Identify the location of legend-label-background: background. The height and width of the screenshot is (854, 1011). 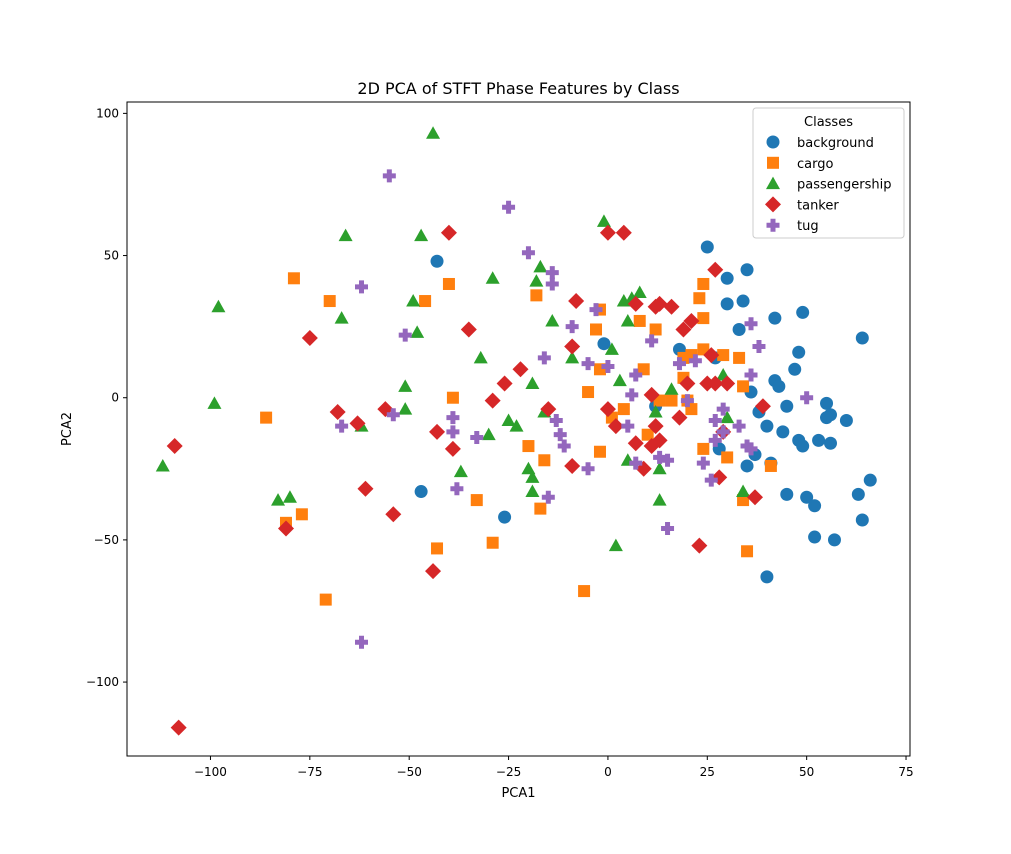
(835, 143).